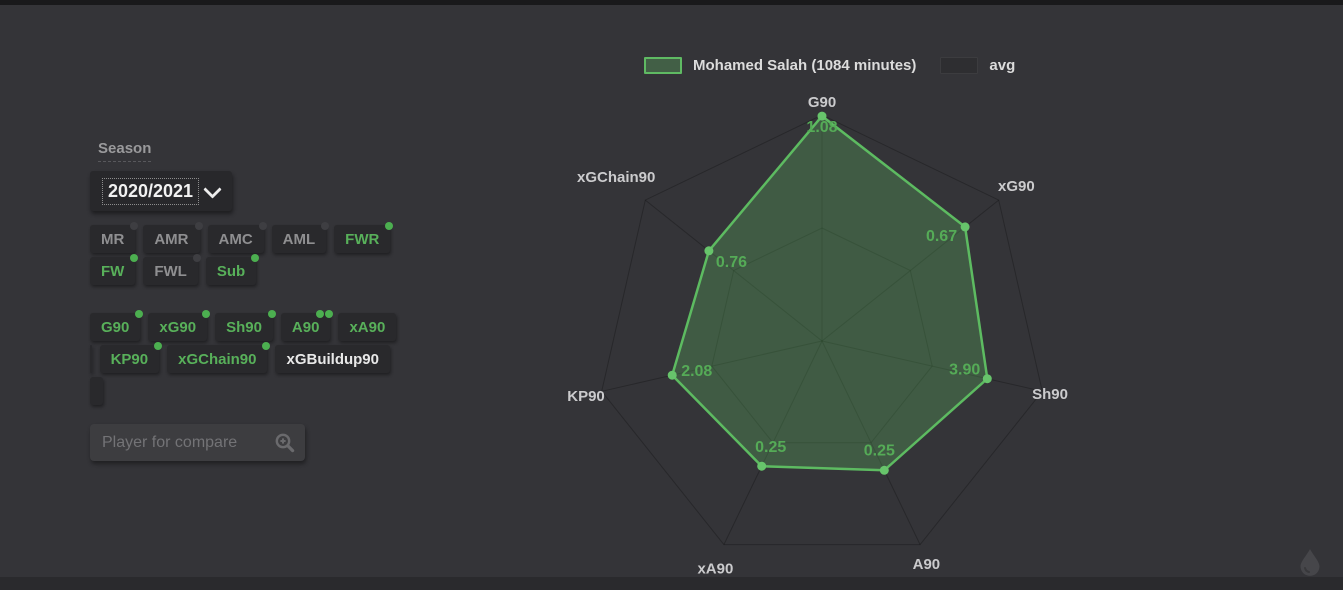 This screenshot has height=590, width=1343. I want to click on filter-button-a90: A90, so click(307, 325).